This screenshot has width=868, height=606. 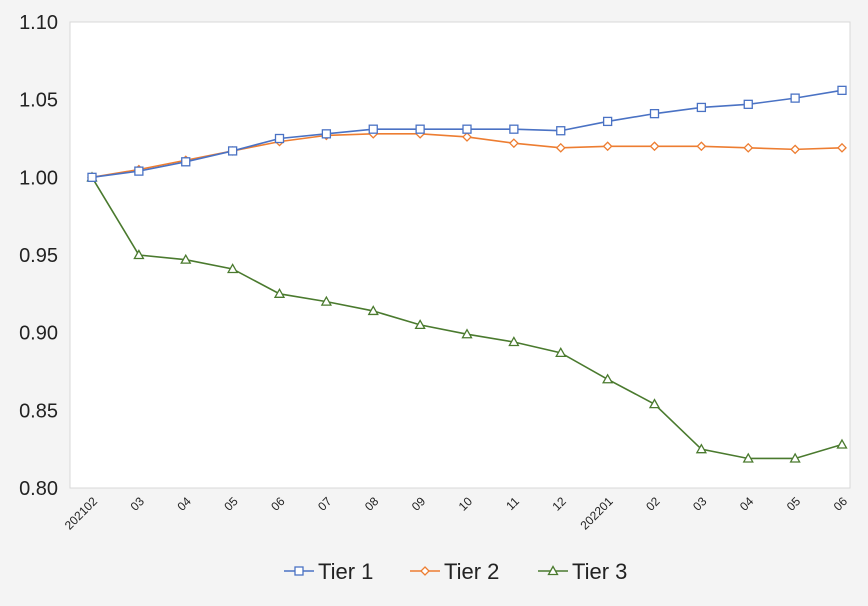 I want to click on y-tick-label: 1.05, so click(x=38, y=101).